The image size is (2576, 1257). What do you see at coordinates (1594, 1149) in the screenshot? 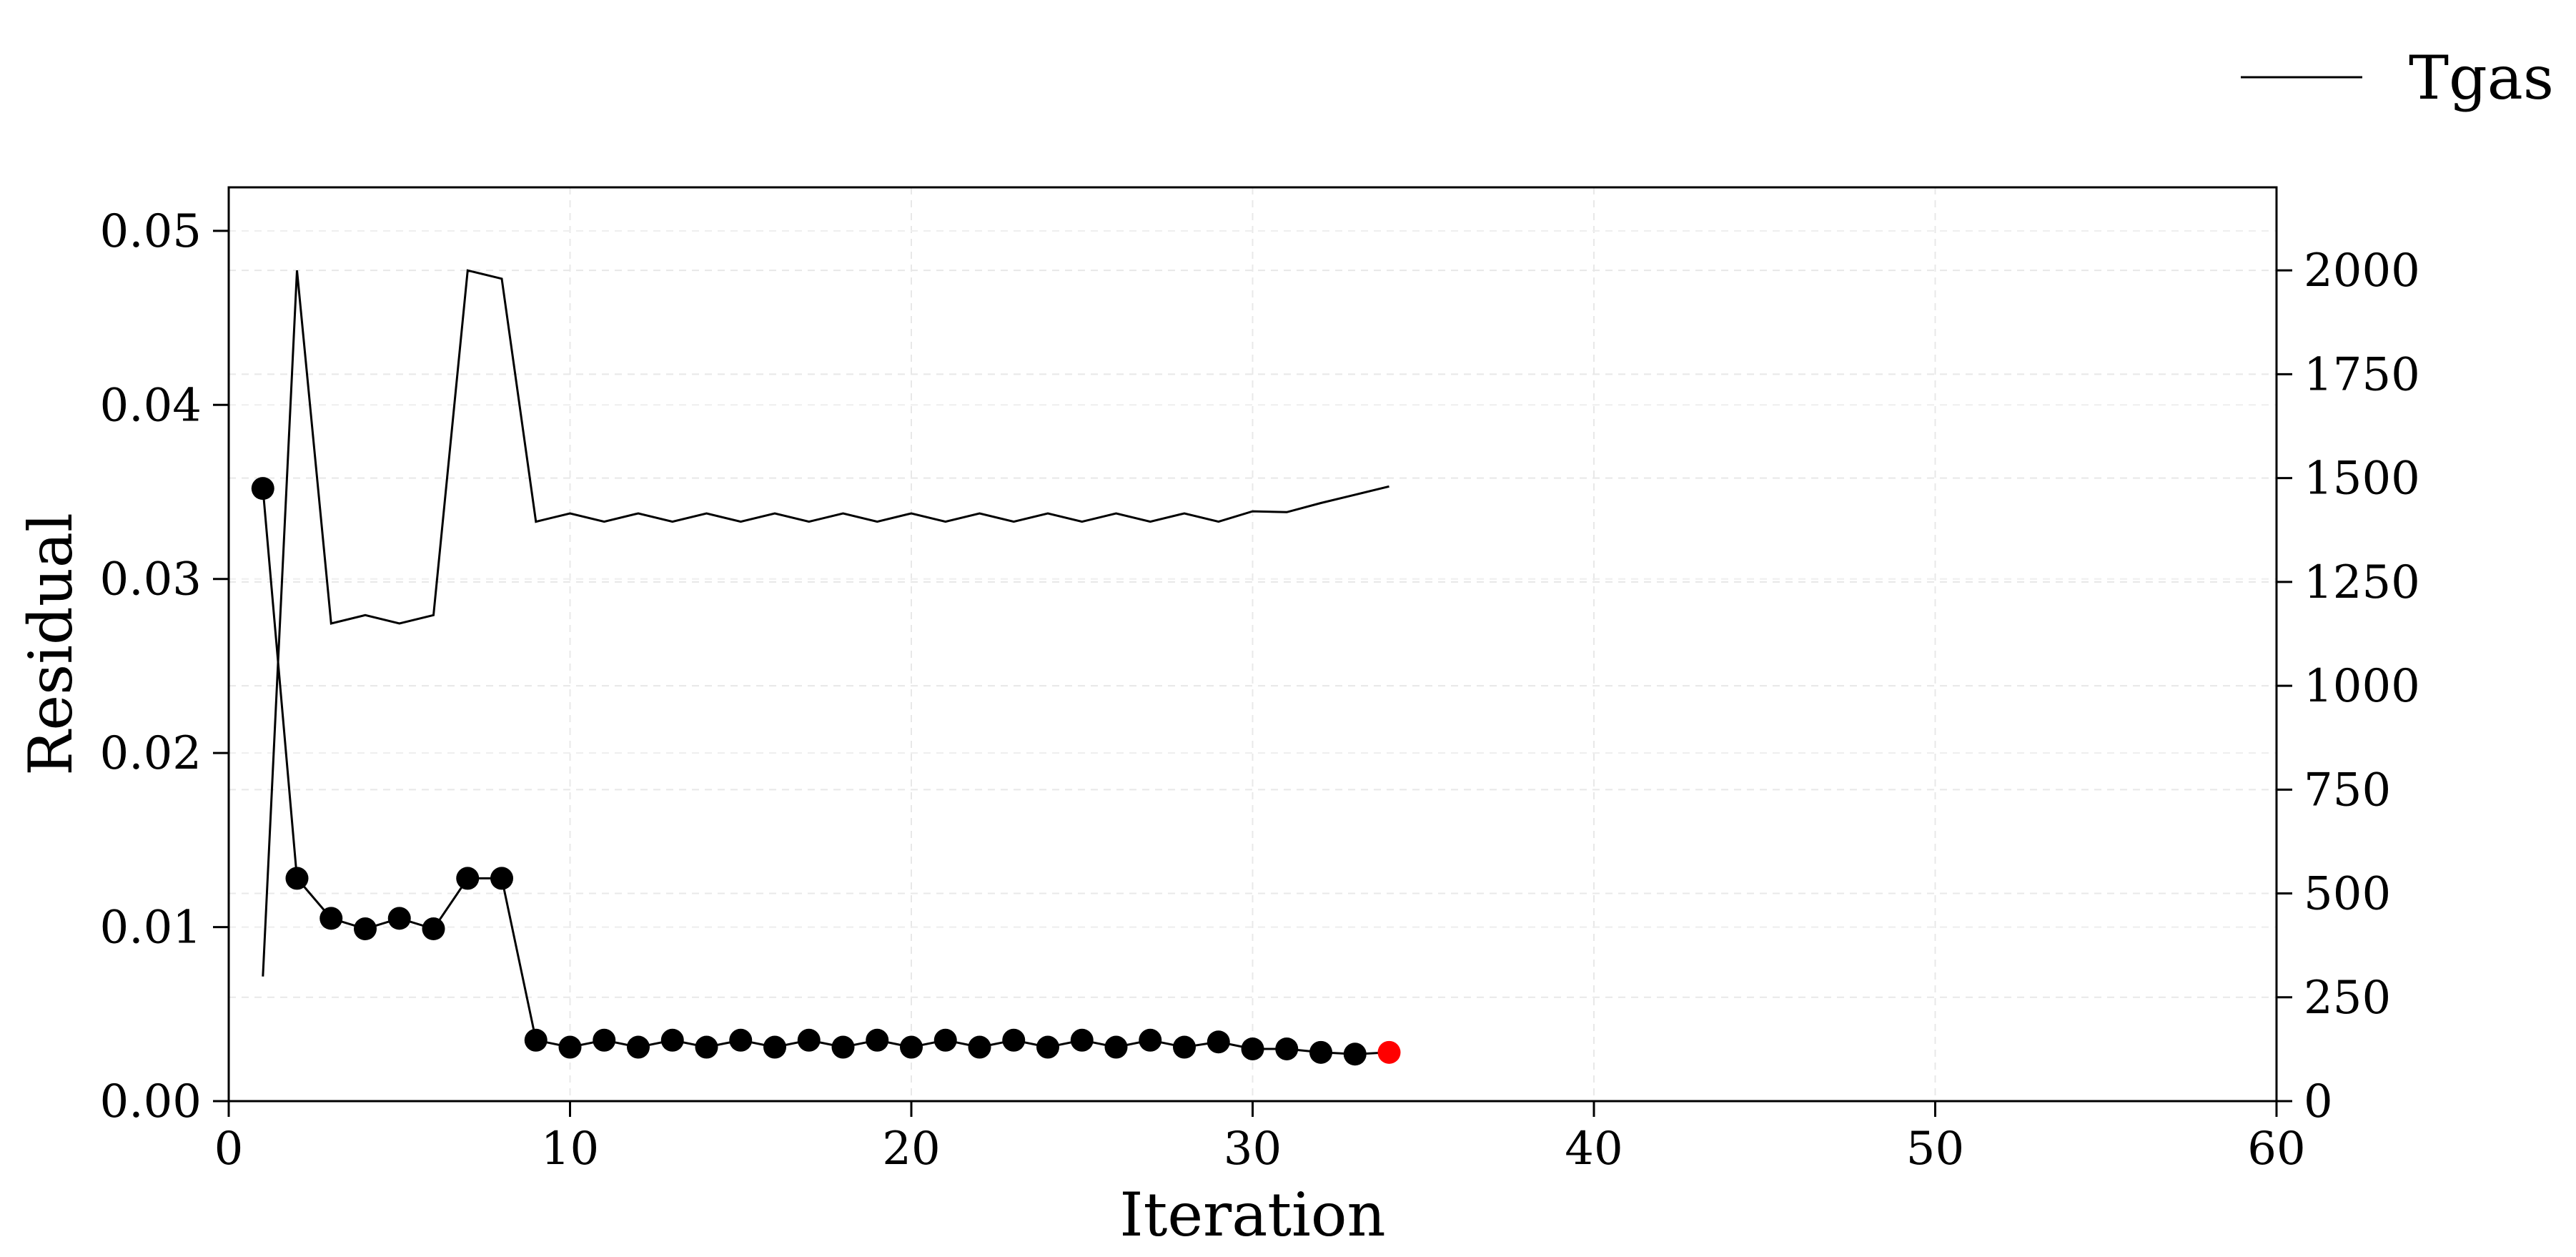
I see `x-tick-label-4: 40` at bounding box center [1594, 1149].